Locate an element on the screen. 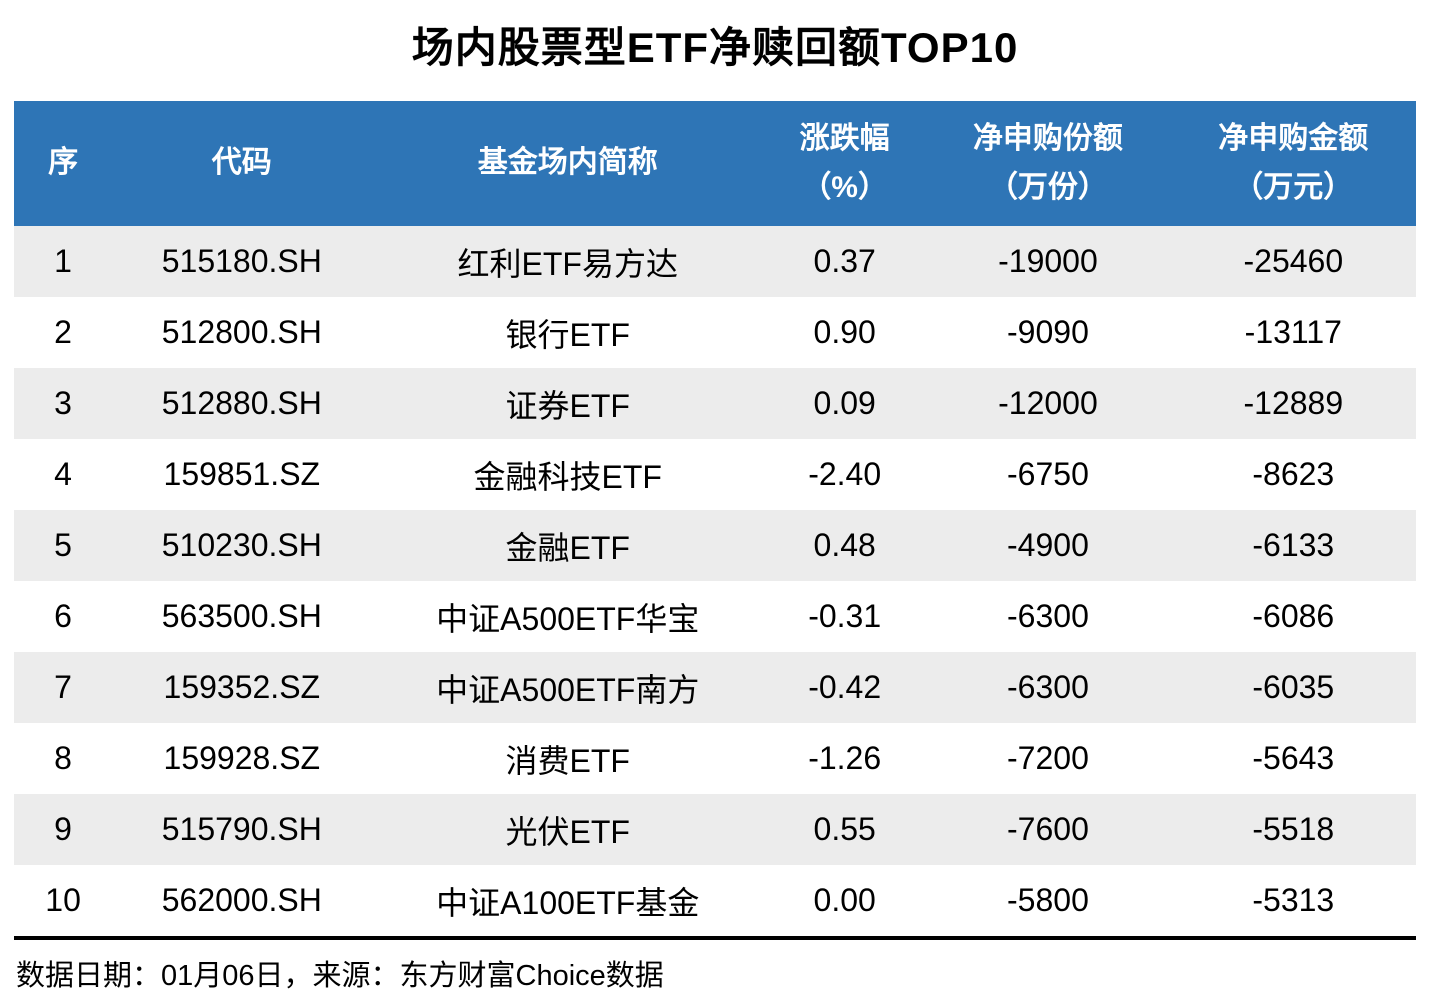  cell-name: 中证A500ETF华宝 is located at coordinates (568, 616).